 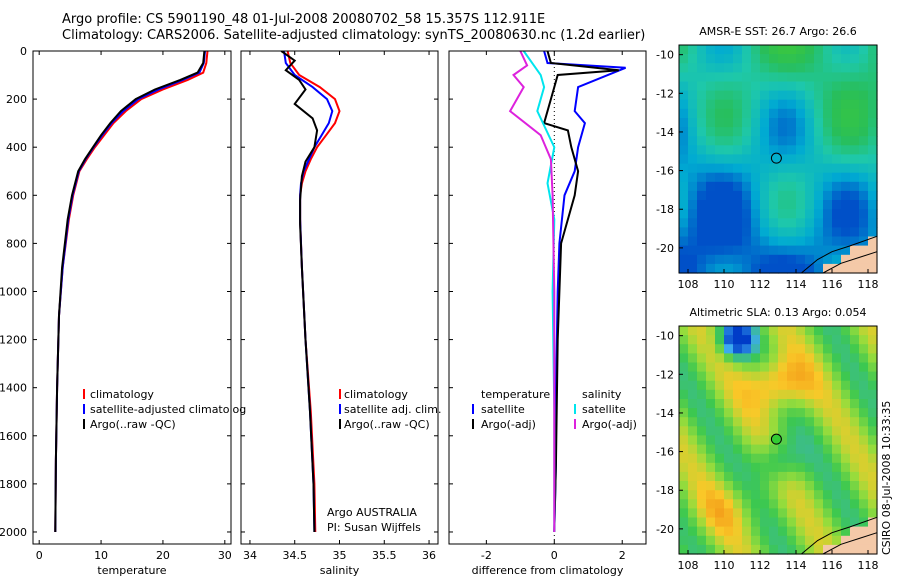 What do you see at coordinates (486, 555) in the screenshot?
I see `x-tick-label: -2` at bounding box center [486, 555].